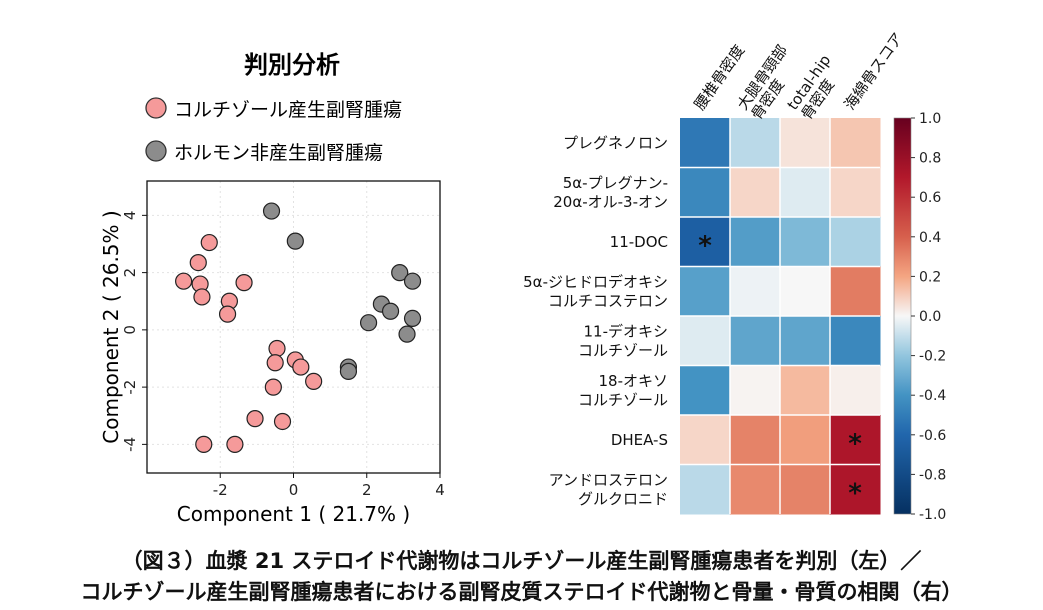 This screenshot has height=610, width=1043. What do you see at coordinates (130, 273) in the screenshot?
I see `y-tick-label: 2` at bounding box center [130, 273].